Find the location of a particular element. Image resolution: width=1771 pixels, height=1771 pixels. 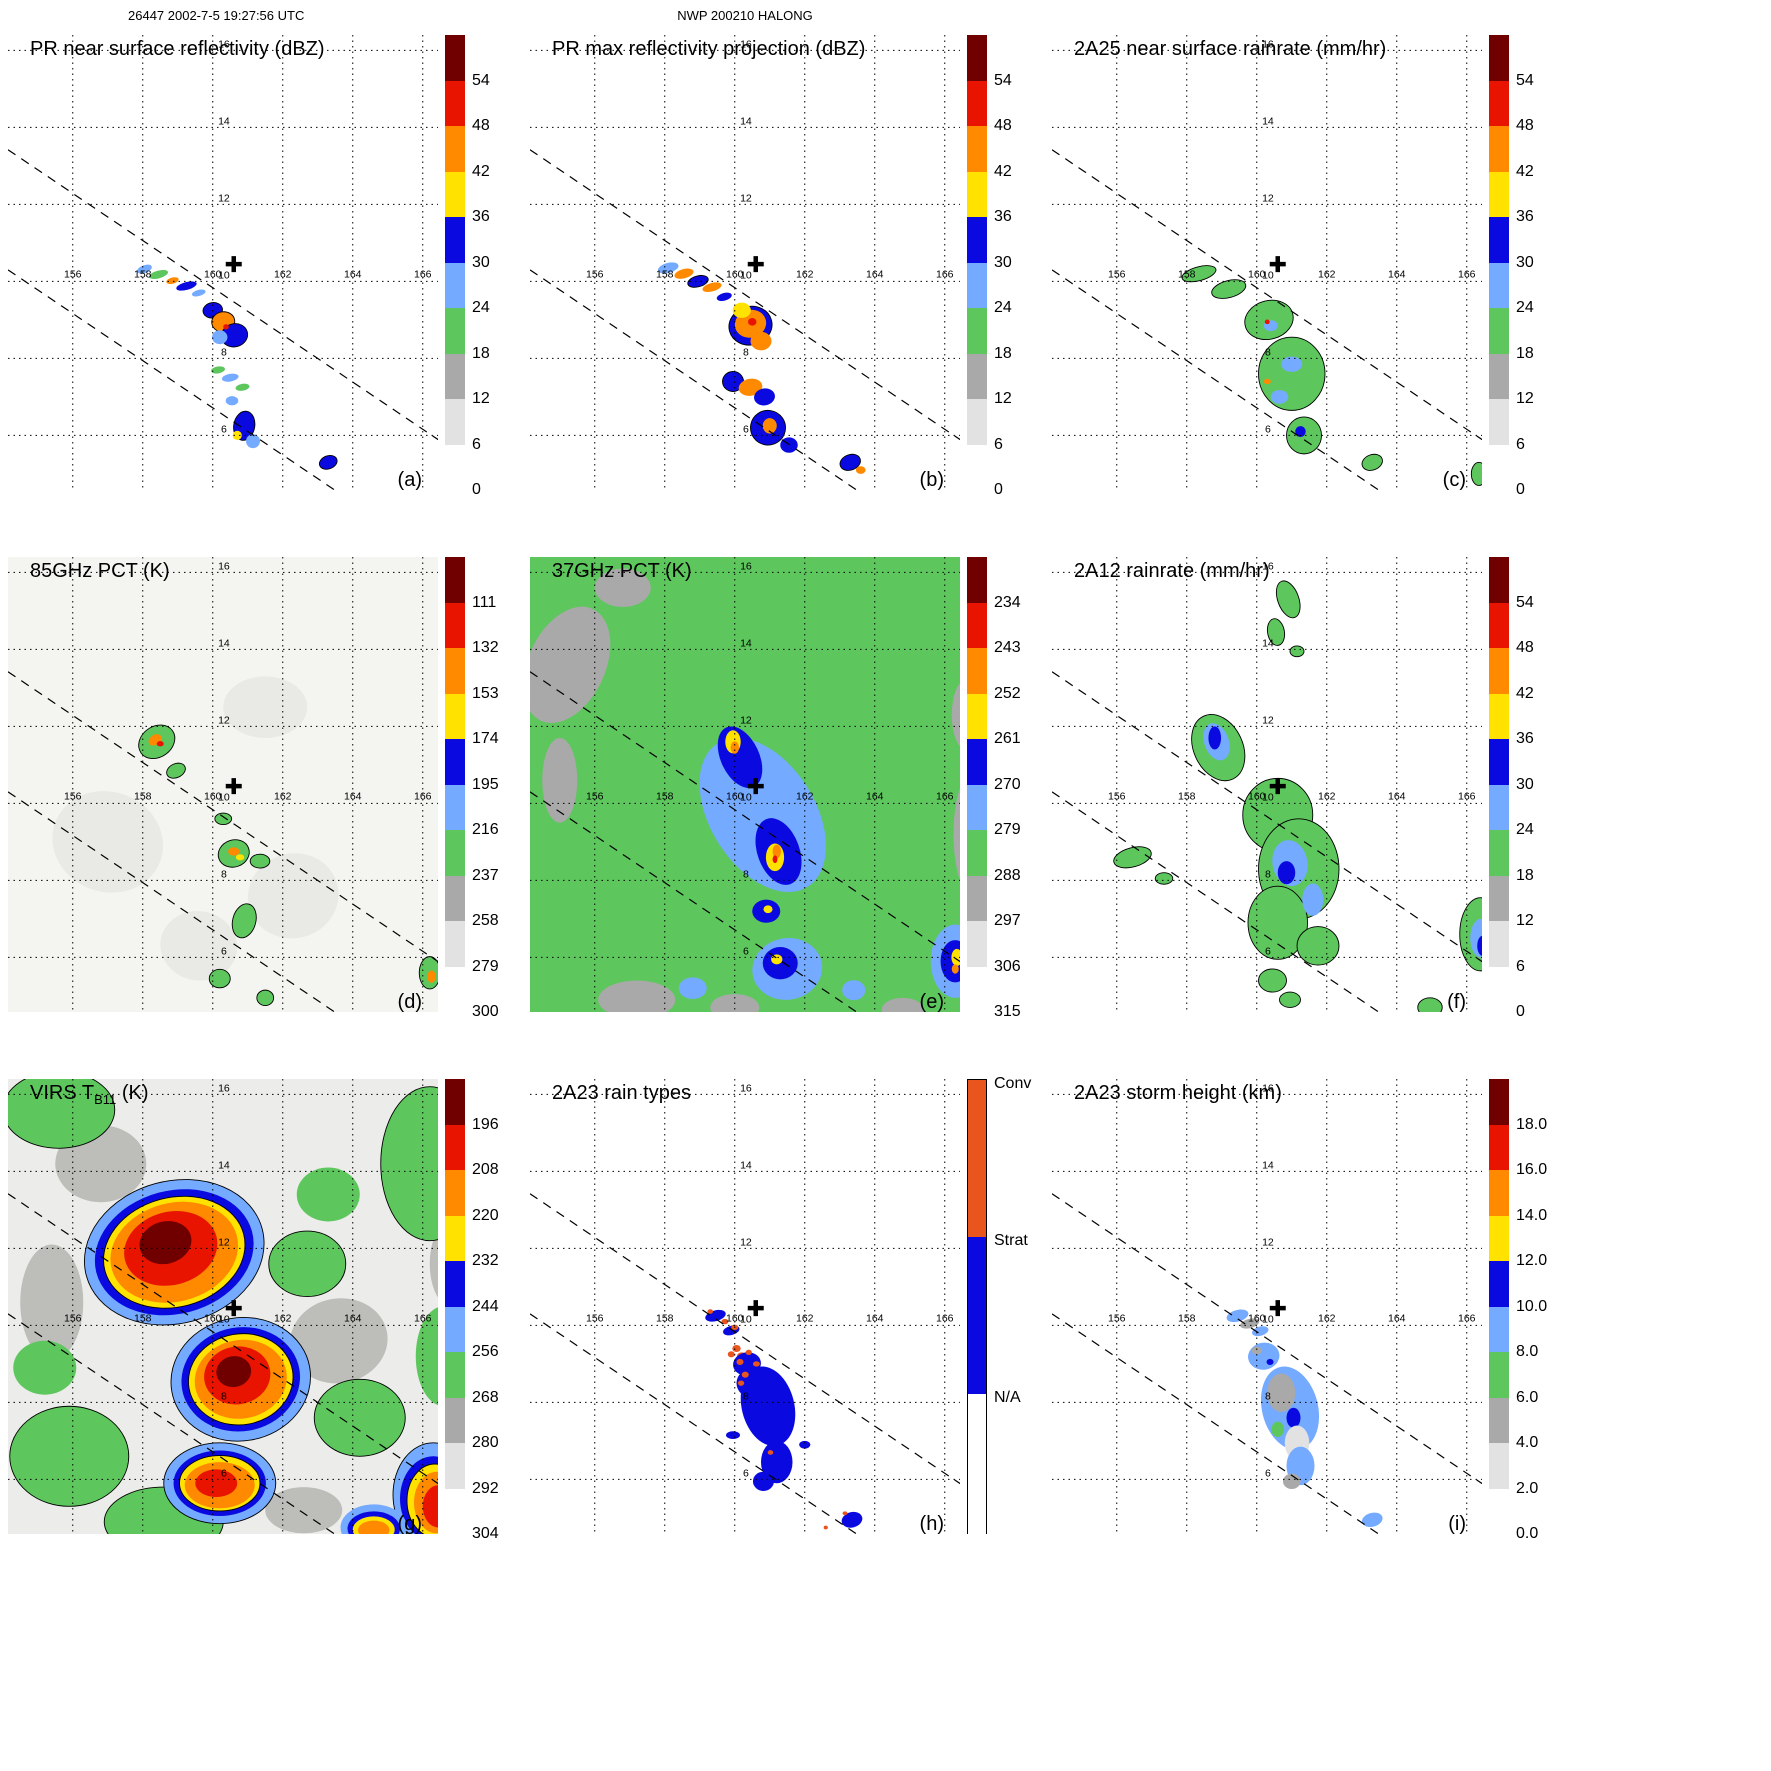

colorbar-tick-label: 36 is located at coordinates (1525, 216).